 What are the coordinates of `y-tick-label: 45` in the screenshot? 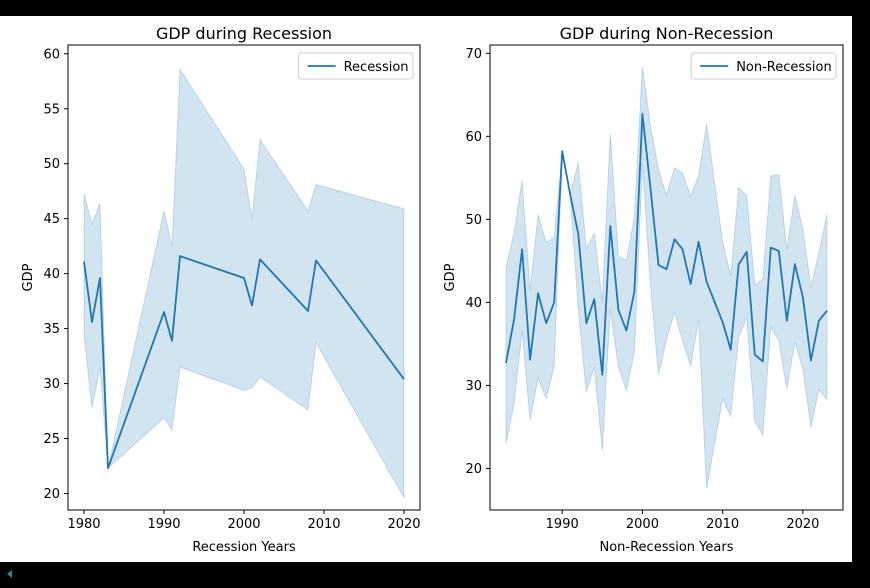 It's located at (51, 219).